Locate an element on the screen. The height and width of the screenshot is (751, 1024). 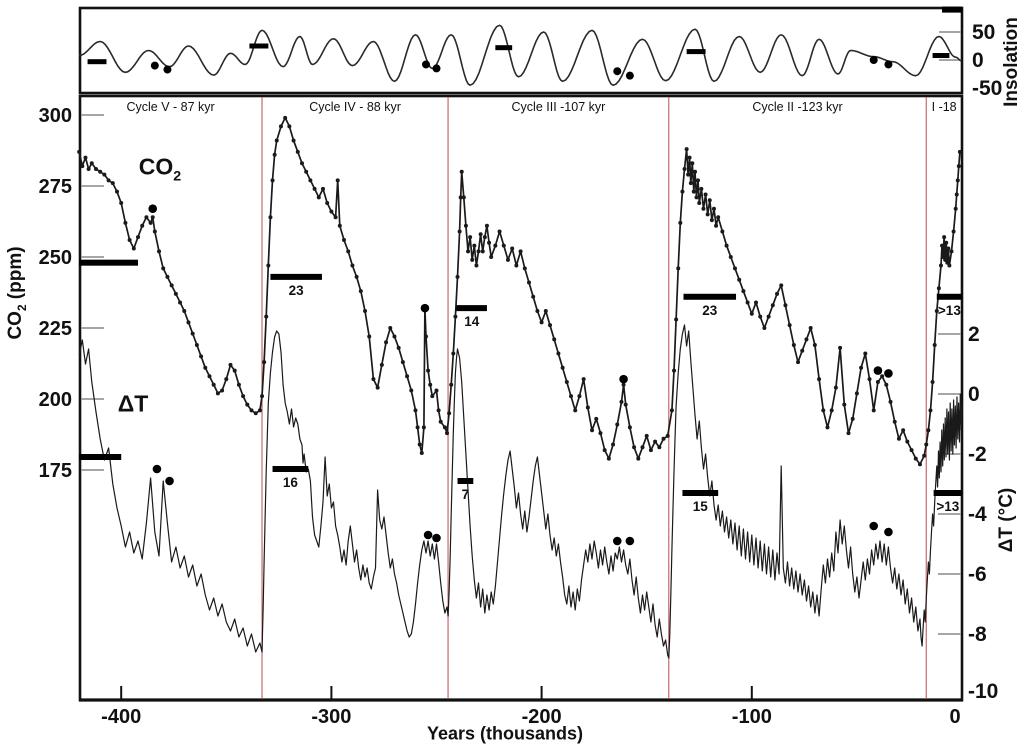
dt-lag-label: 15 is located at coordinates (701, 506).